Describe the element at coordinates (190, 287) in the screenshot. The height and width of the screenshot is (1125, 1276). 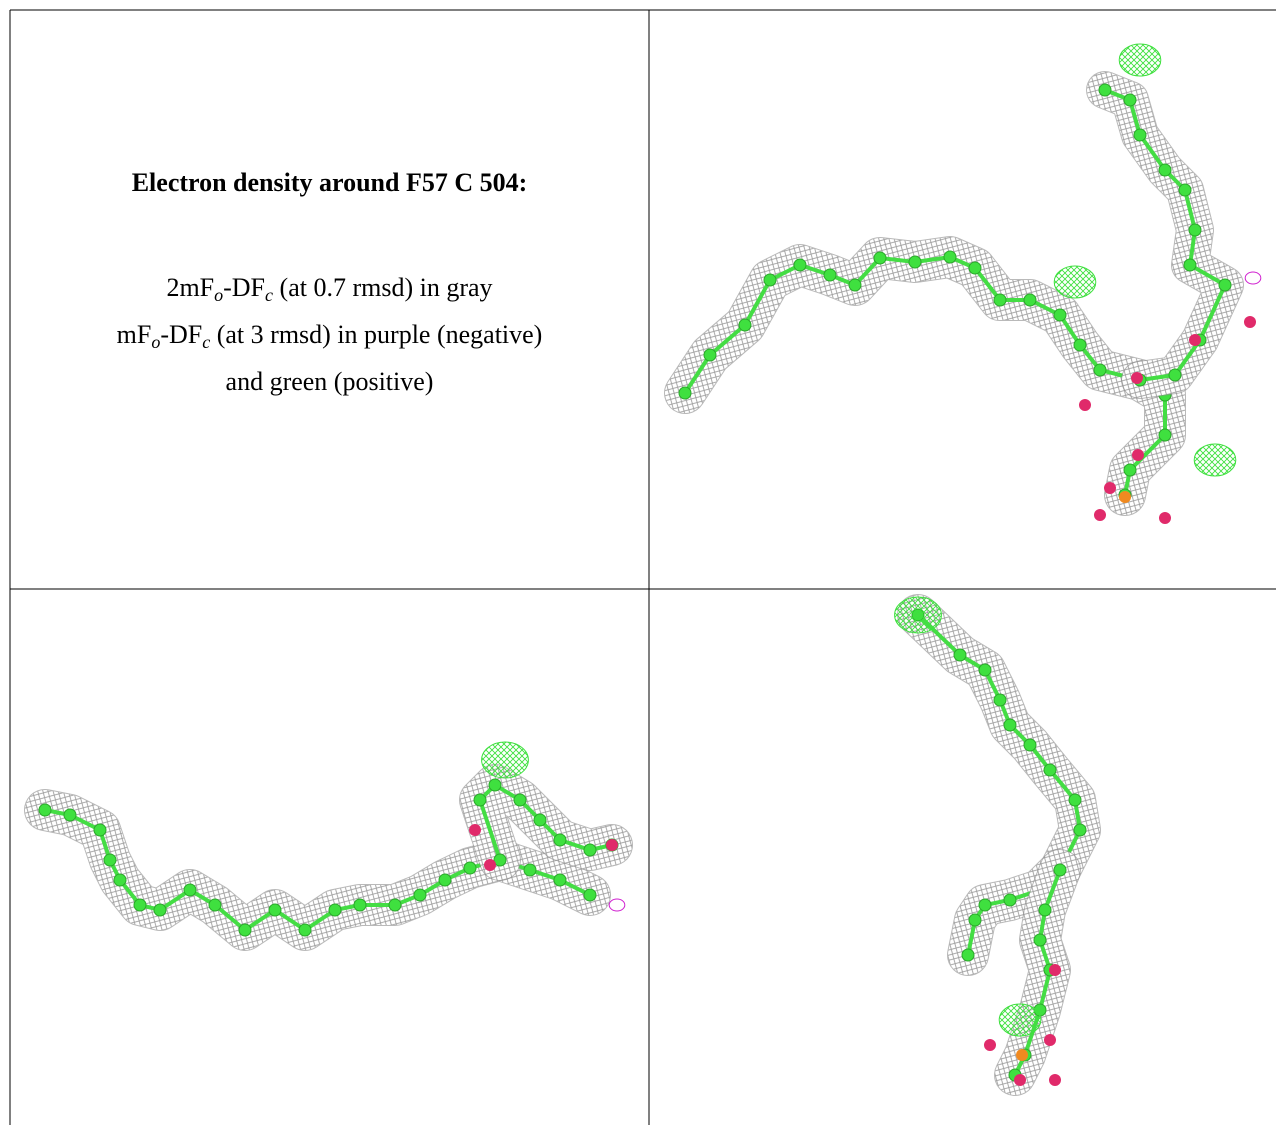
I see `caption-text: 2mF` at that location.